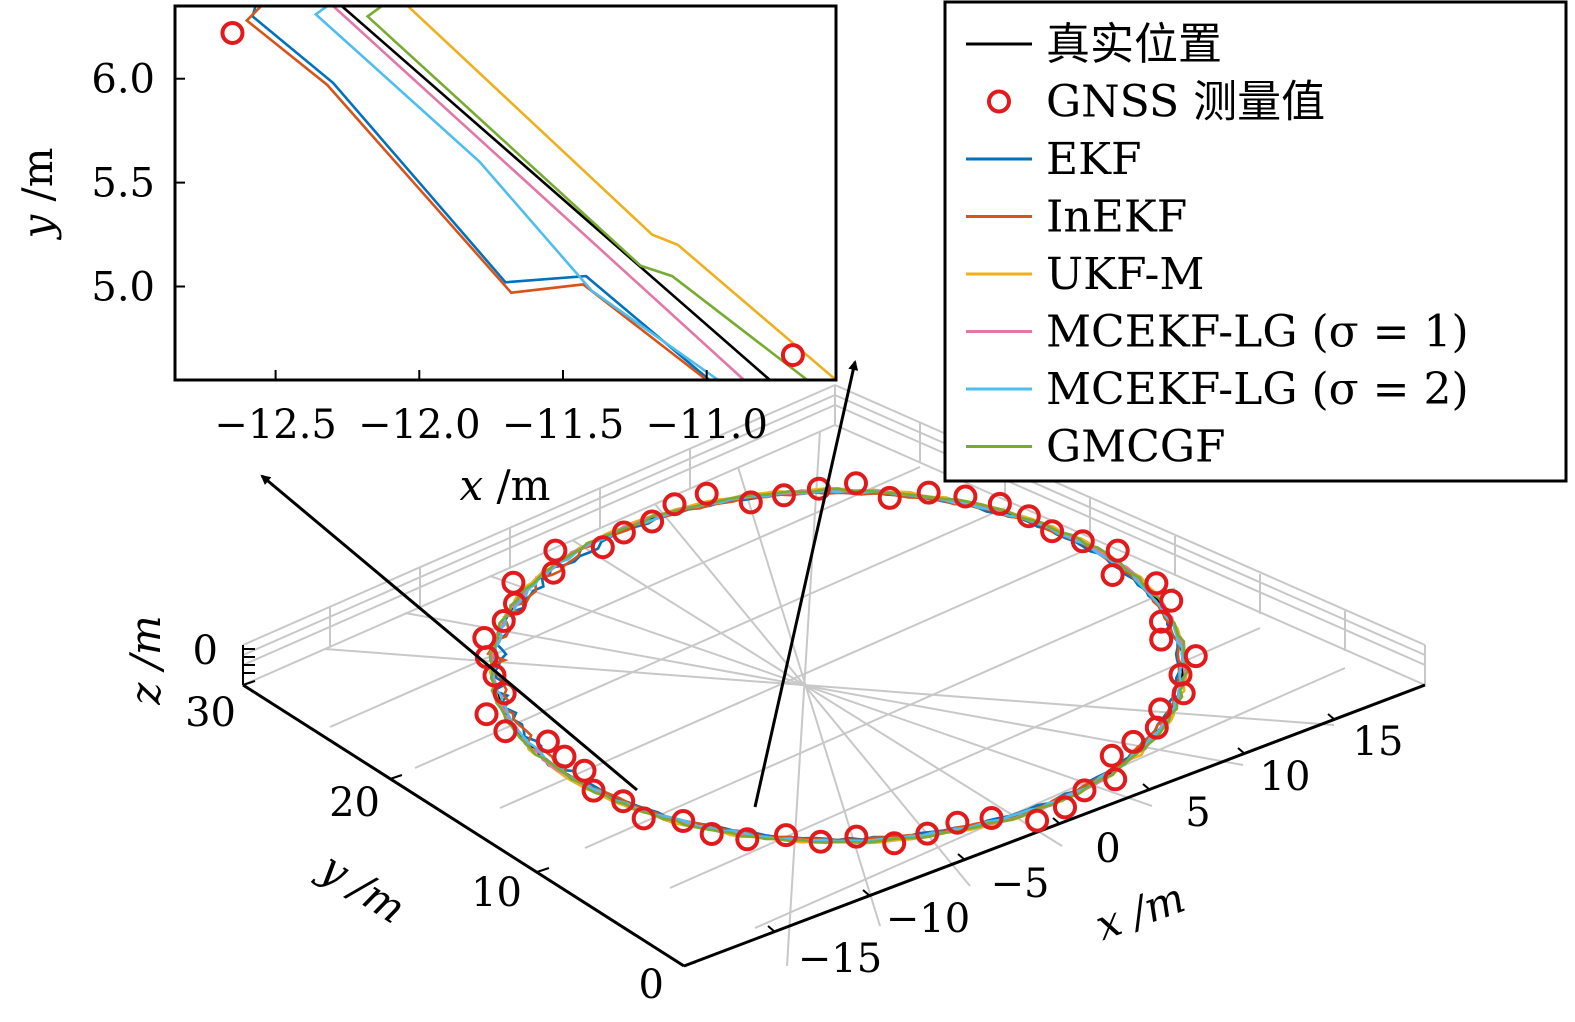 This screenshot has width=1575, height=1022. I want to click on z-tick-label: 0, so click(205, 651).